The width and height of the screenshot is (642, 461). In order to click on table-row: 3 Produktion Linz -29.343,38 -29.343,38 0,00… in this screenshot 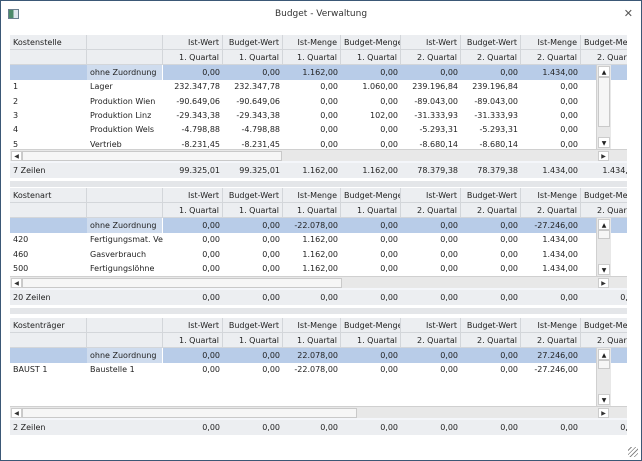, I will do `click(318, 115)`.